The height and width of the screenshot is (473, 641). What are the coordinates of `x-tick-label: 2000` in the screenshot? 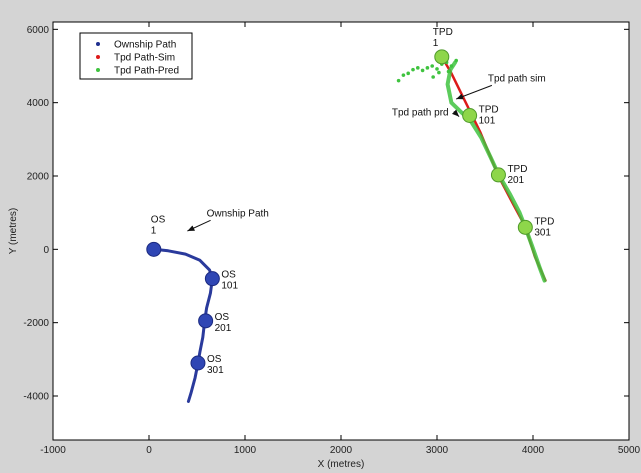 It's located at (341, 450).